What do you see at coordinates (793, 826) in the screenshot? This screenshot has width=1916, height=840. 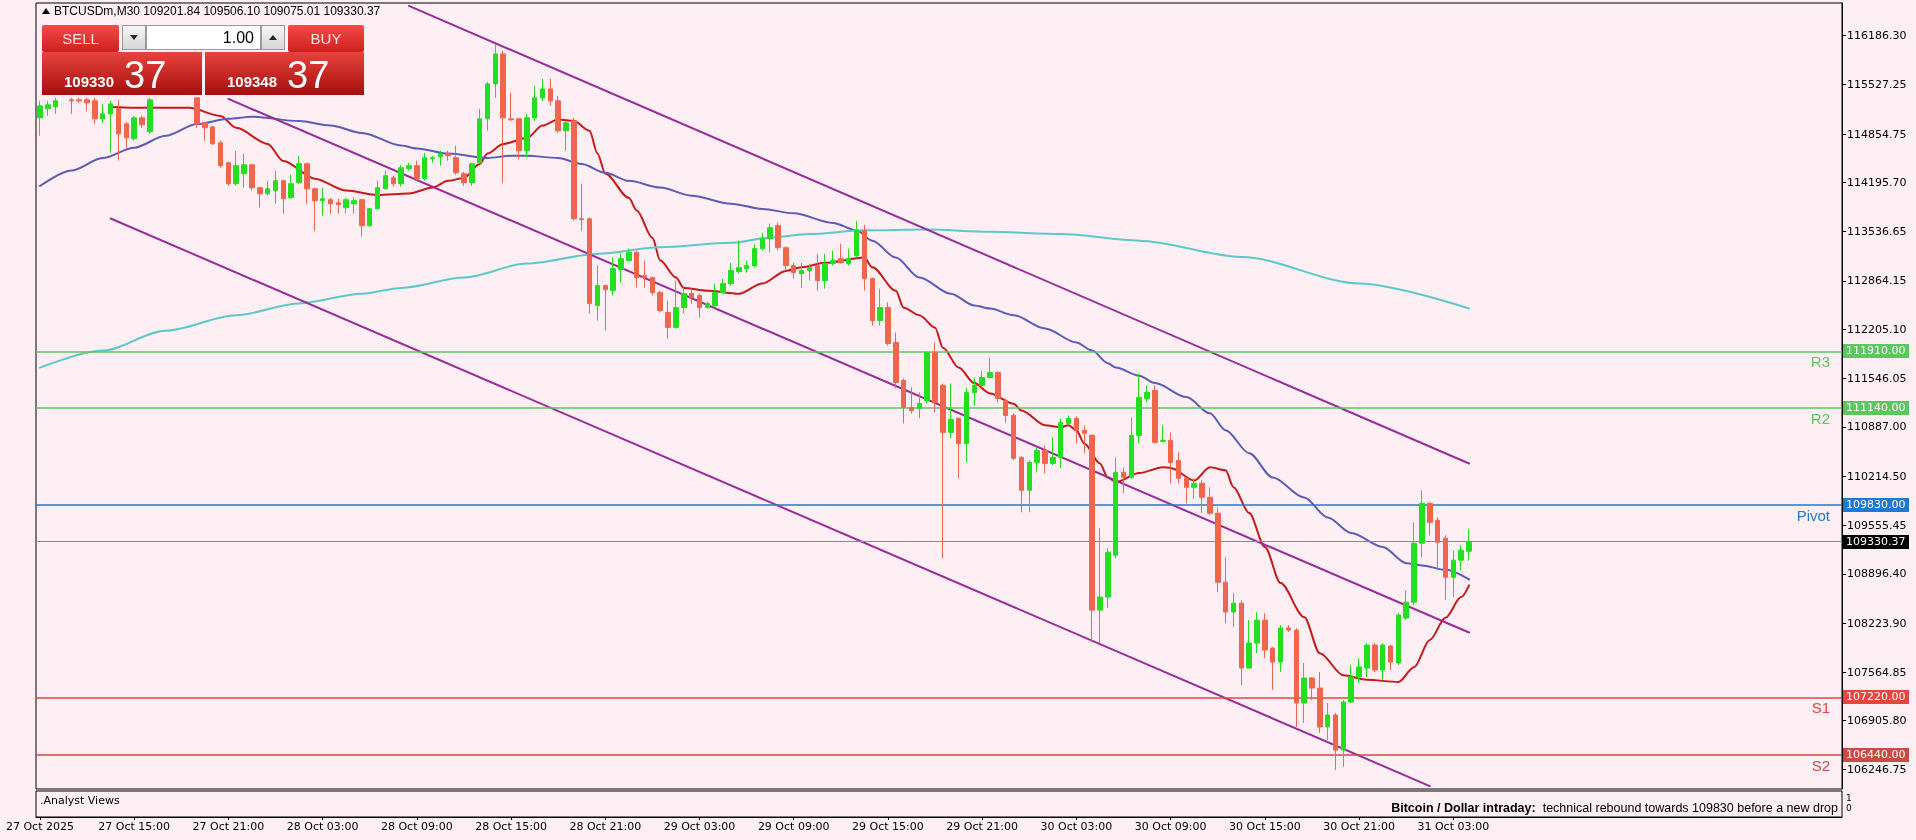 I see `x-tick-label: 29 Oct 09:00` at bounding box center [793, 826].